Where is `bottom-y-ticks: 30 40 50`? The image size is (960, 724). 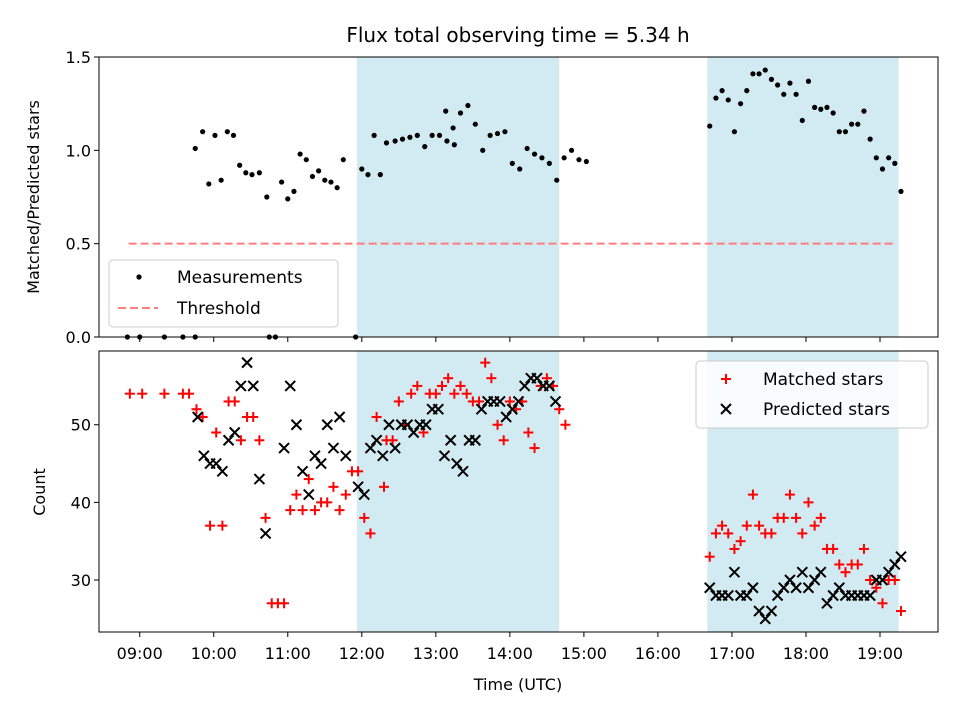
bottom-y-ticks: 30 40 50 is located at coordinates (85, 503).